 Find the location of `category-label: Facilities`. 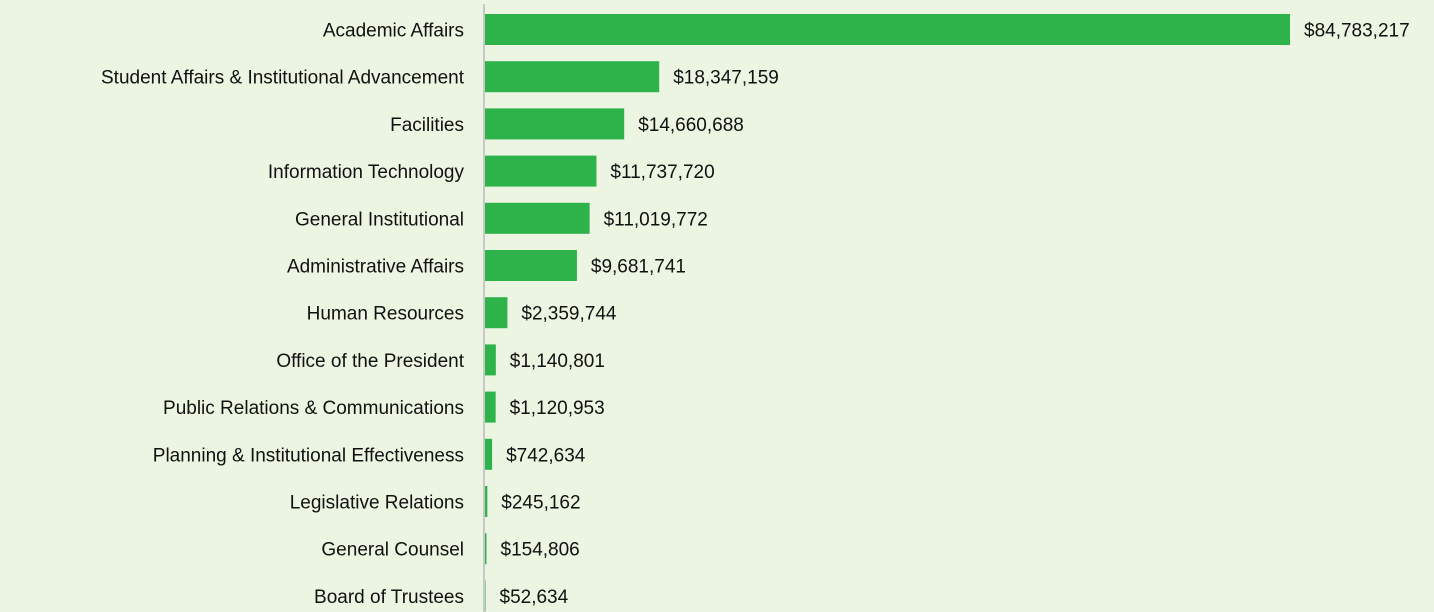

category-label: Facilities is located at coordinates (427, 125).